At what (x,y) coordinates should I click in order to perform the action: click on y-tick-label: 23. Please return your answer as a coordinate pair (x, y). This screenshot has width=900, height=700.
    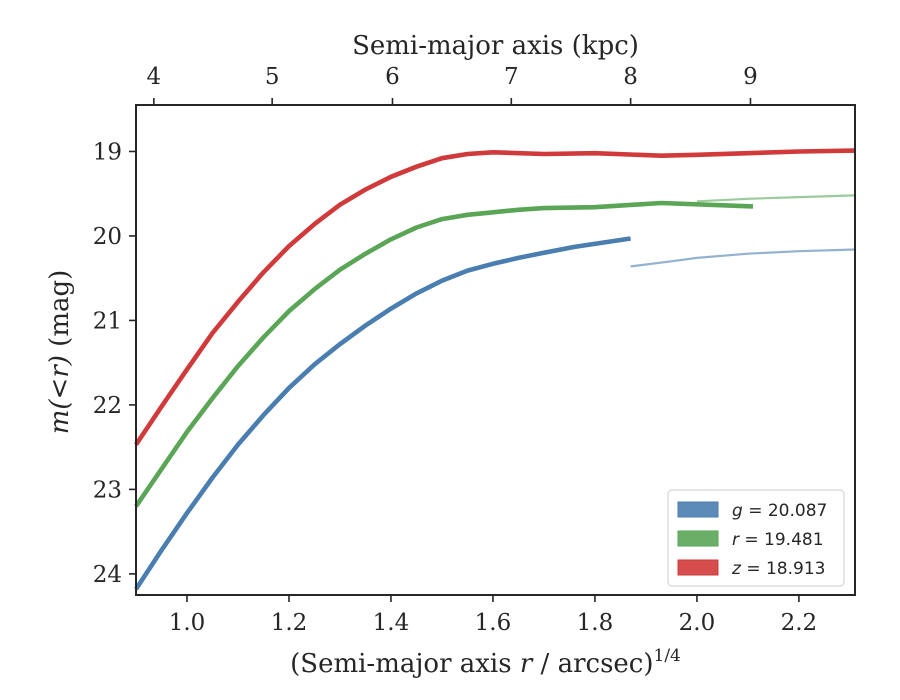
    Looking at the image, I should click on (107, 490).